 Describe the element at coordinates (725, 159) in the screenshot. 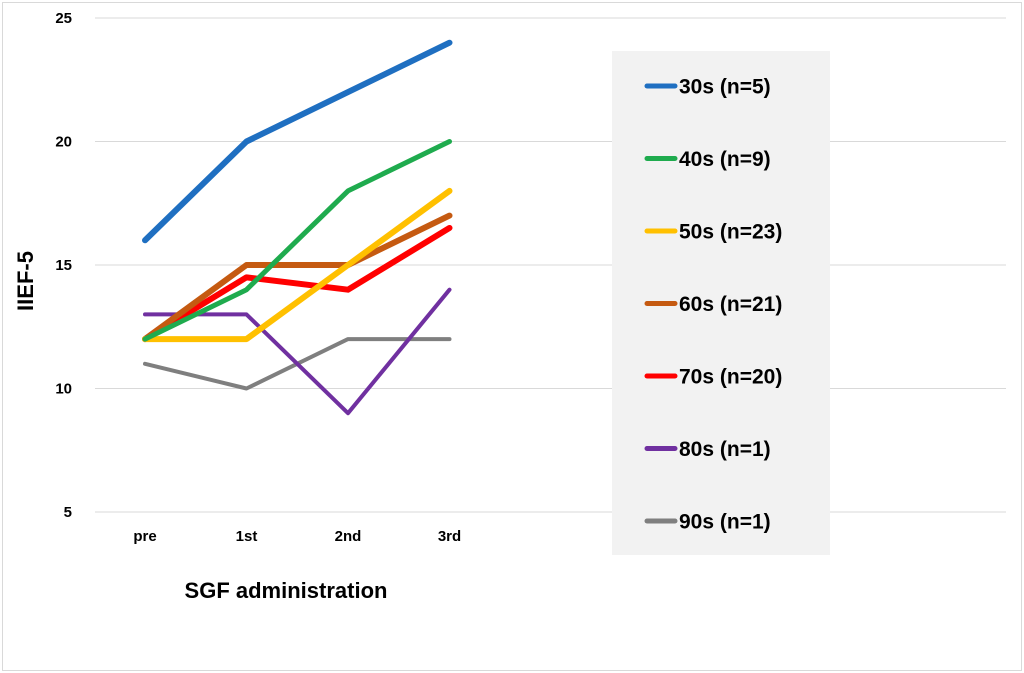

I see `legend-label: 40s (n=9)` at that location.